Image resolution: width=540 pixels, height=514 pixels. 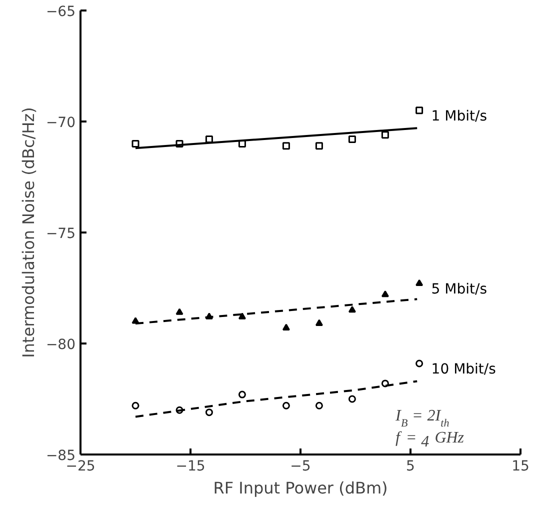 I want to click on y-tick-label: −65, so click(x=61, y=12).